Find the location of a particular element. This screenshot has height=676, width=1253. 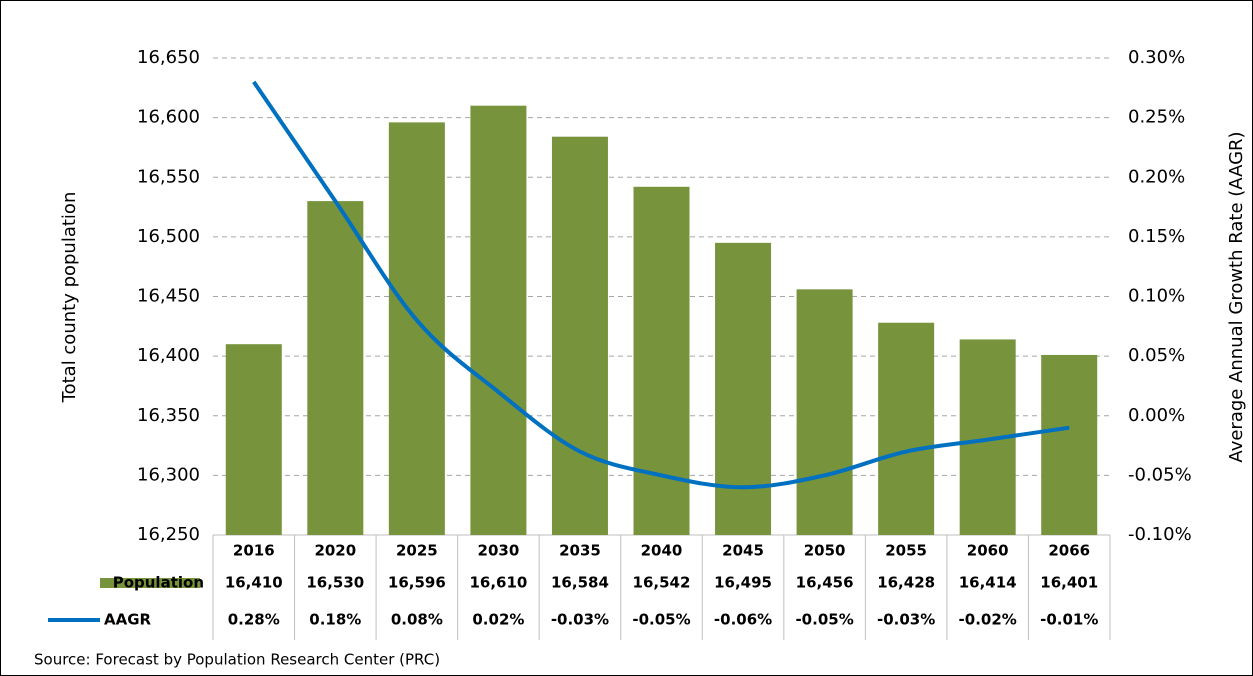

y2-tick-label: -0.05% is located at coordinates (1160, 474).